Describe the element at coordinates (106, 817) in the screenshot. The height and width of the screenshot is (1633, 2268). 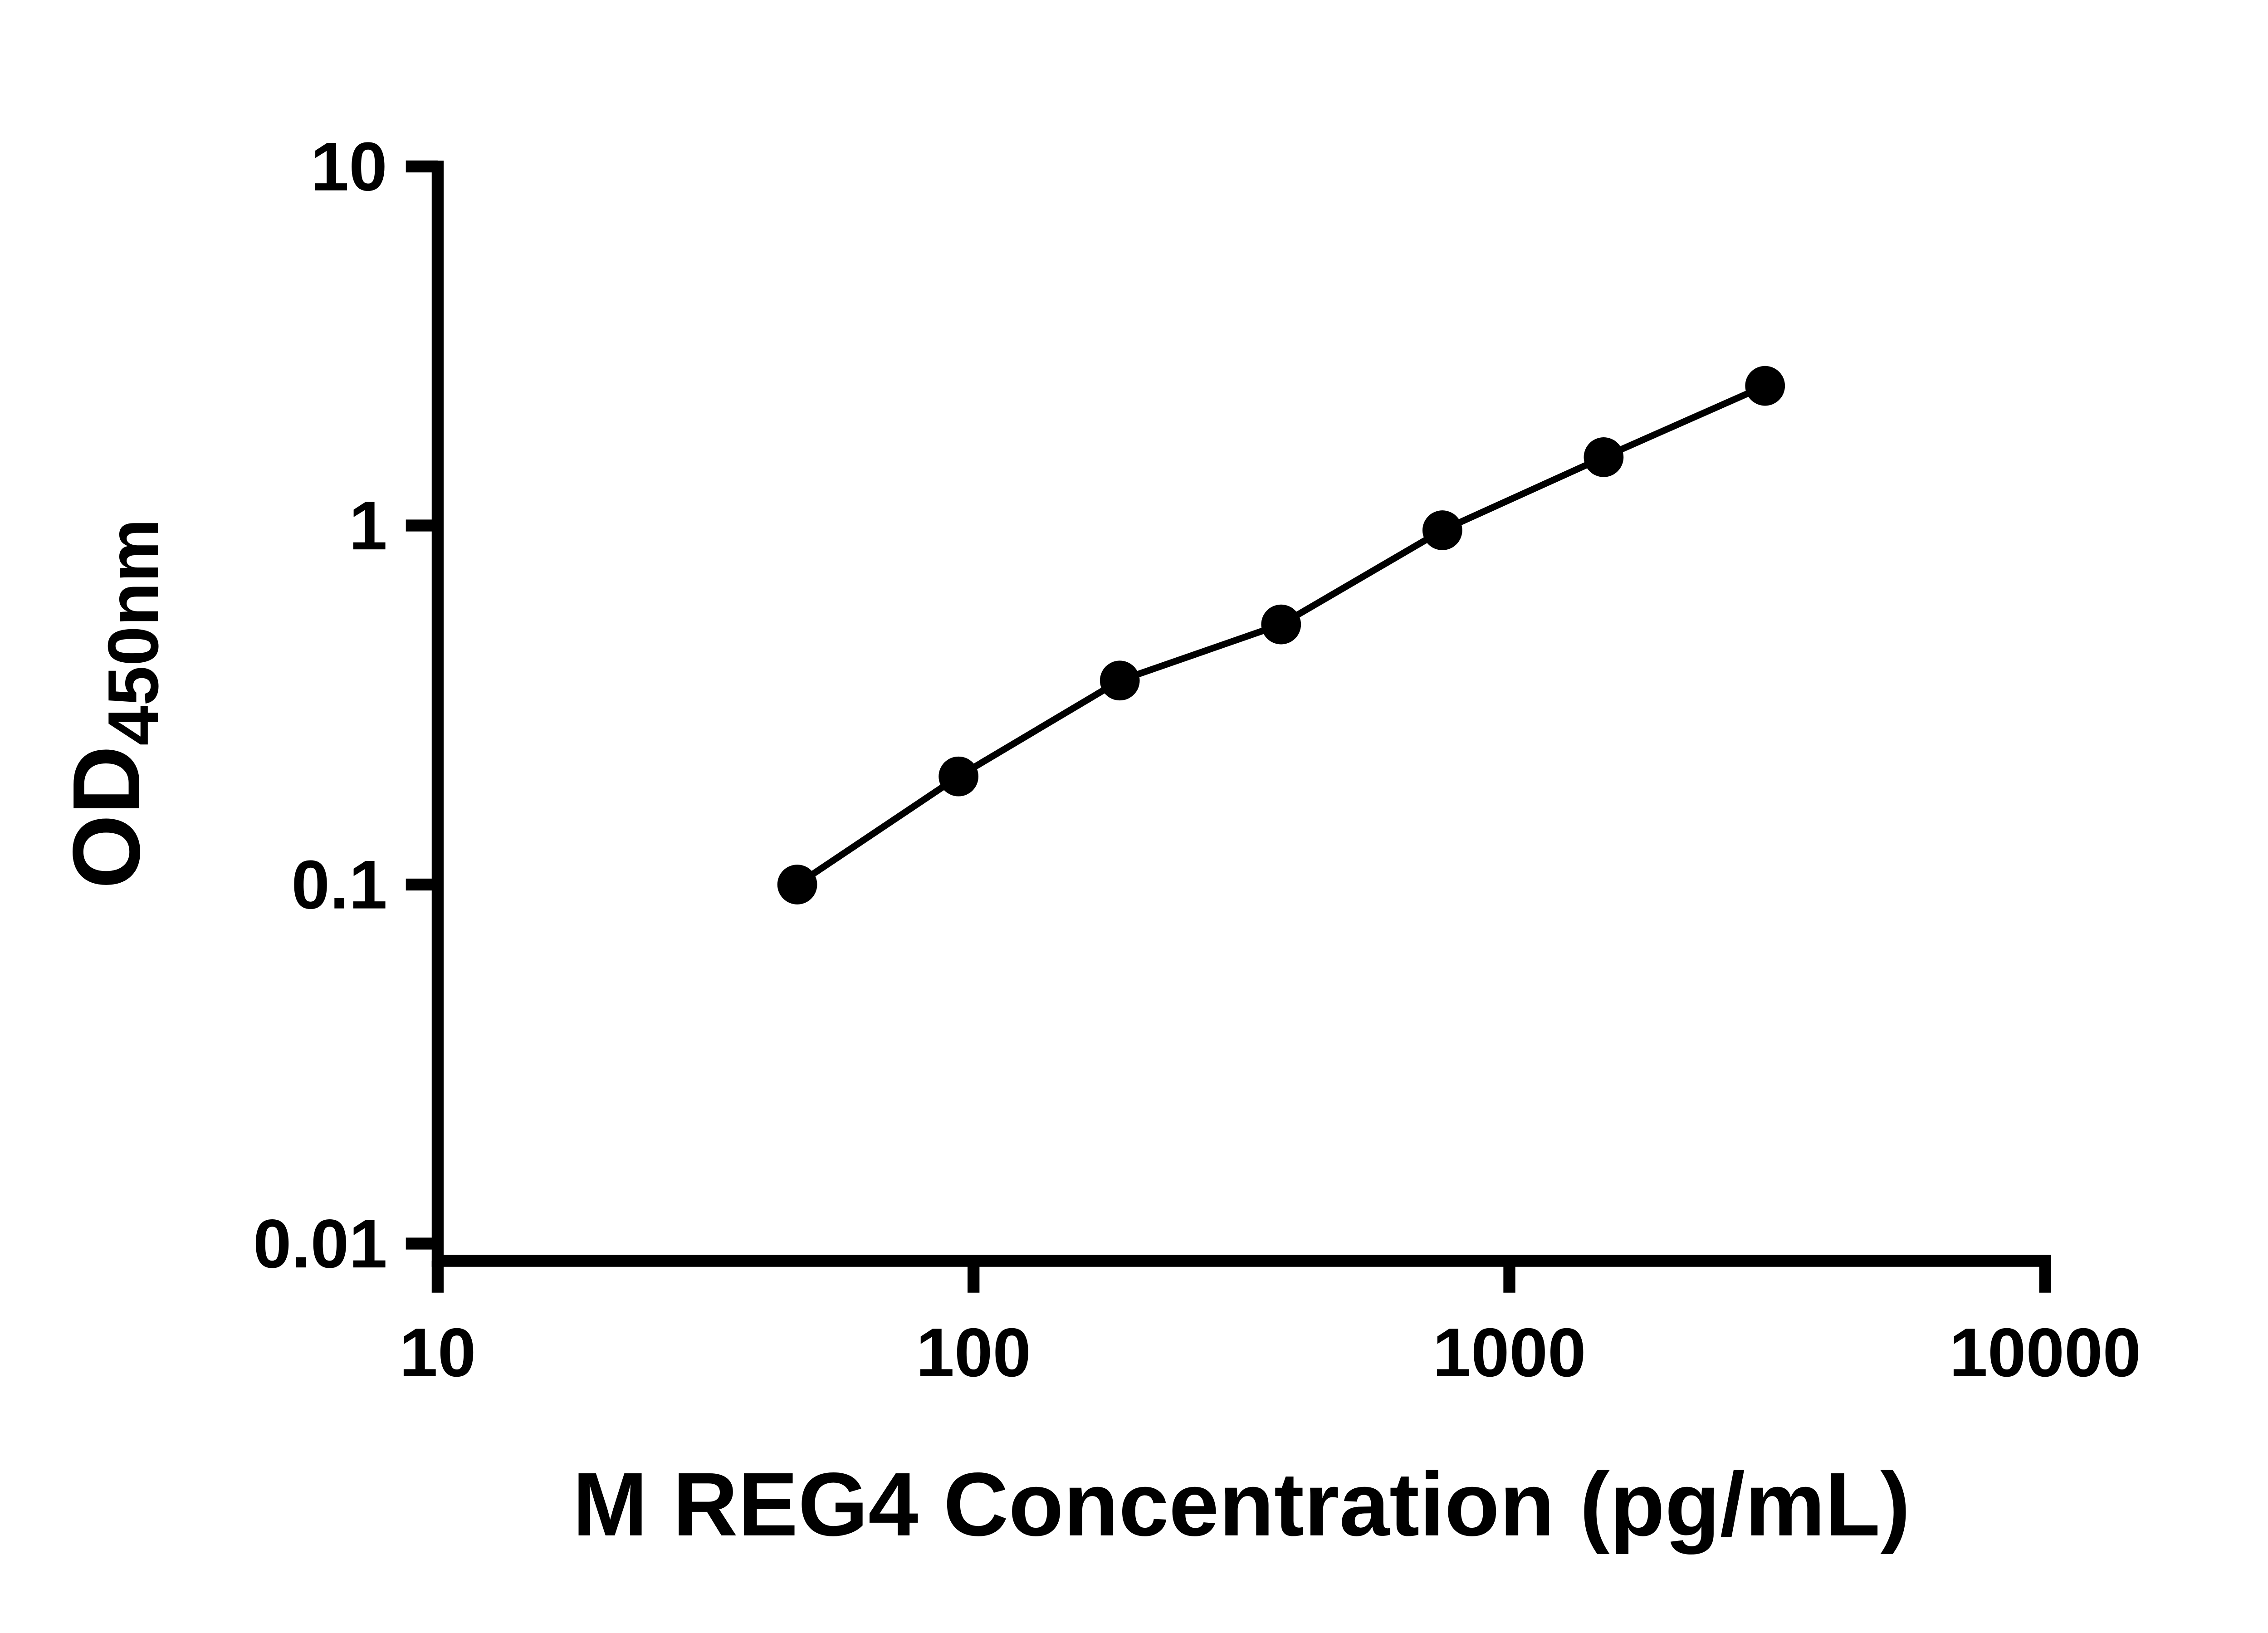
I see `y-axis-title-main: OD` at that location.